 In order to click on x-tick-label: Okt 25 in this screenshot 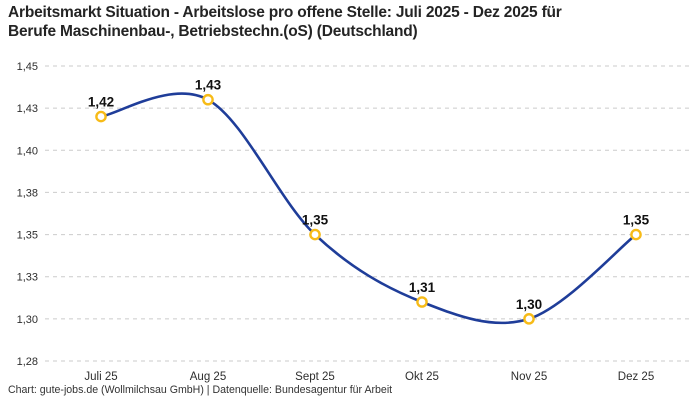, I will do `click(422, 377)`.